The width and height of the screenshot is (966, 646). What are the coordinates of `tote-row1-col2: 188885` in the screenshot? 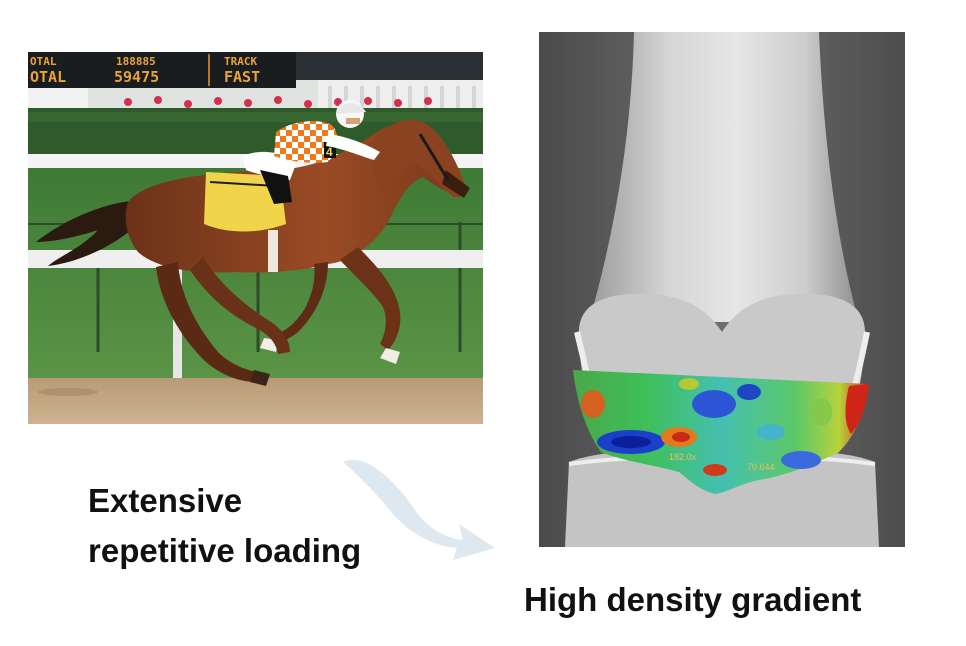 It's located at (136, 61).